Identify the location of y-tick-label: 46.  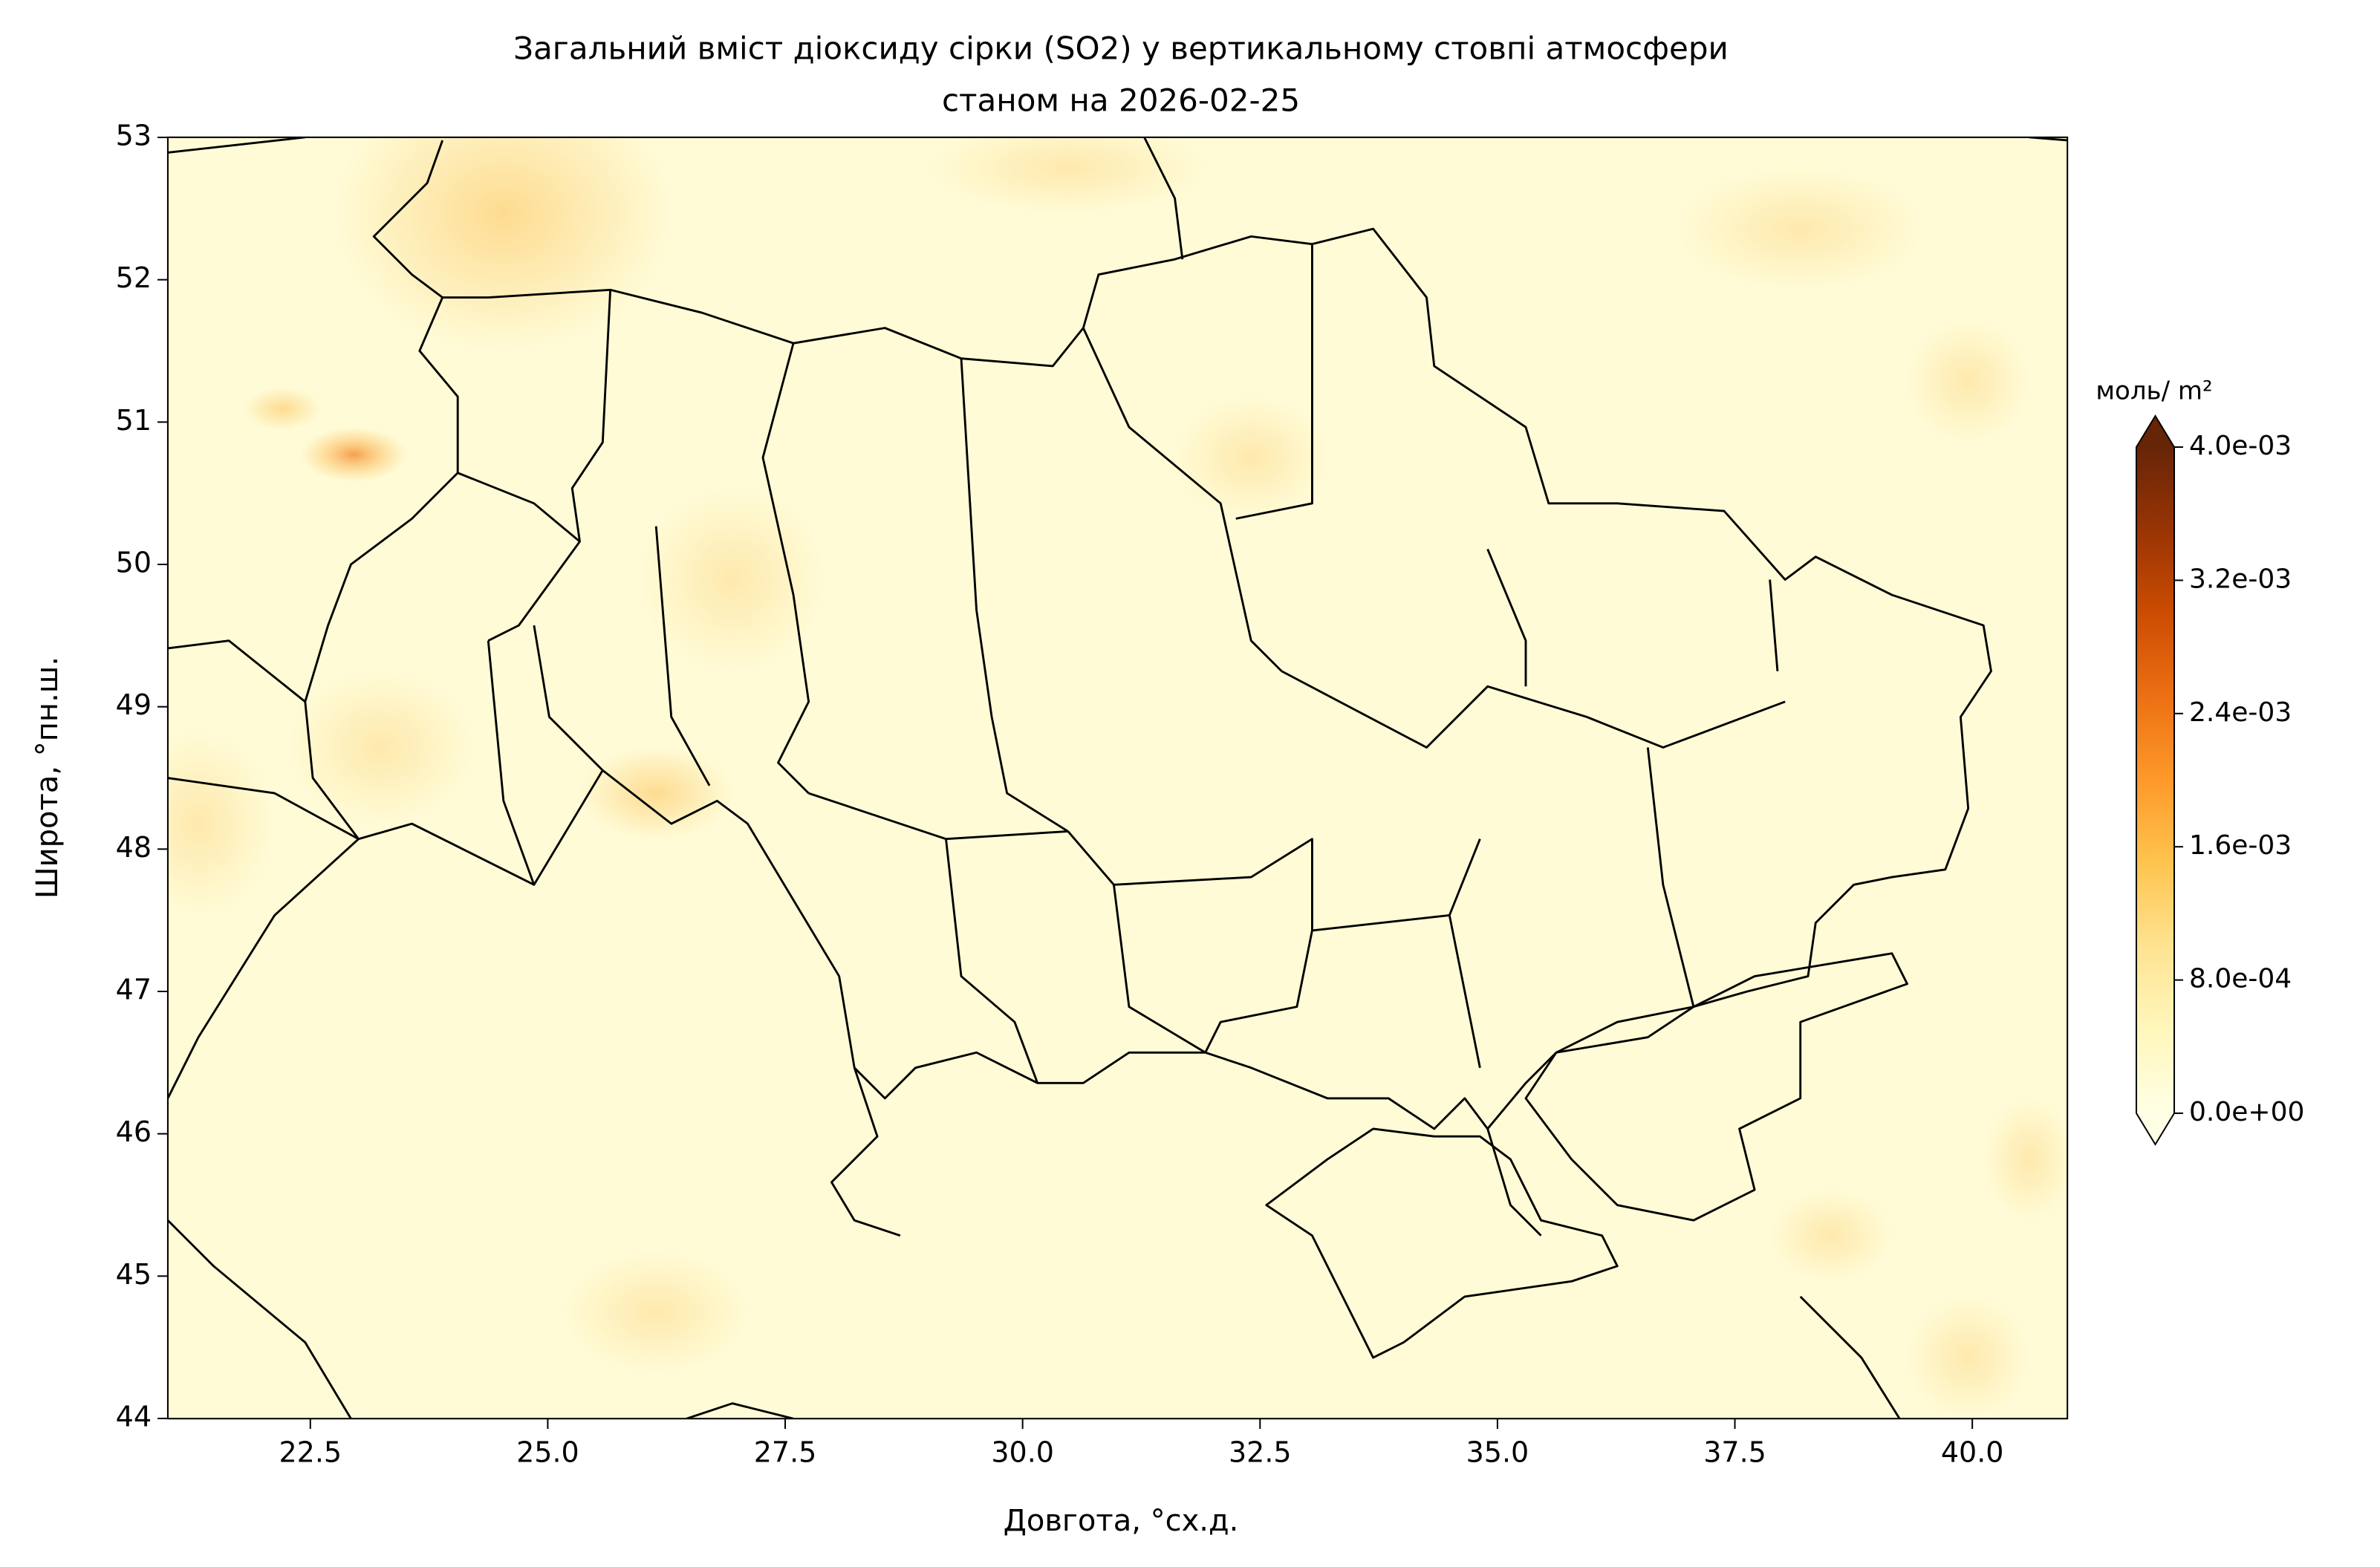
(134, 1131).